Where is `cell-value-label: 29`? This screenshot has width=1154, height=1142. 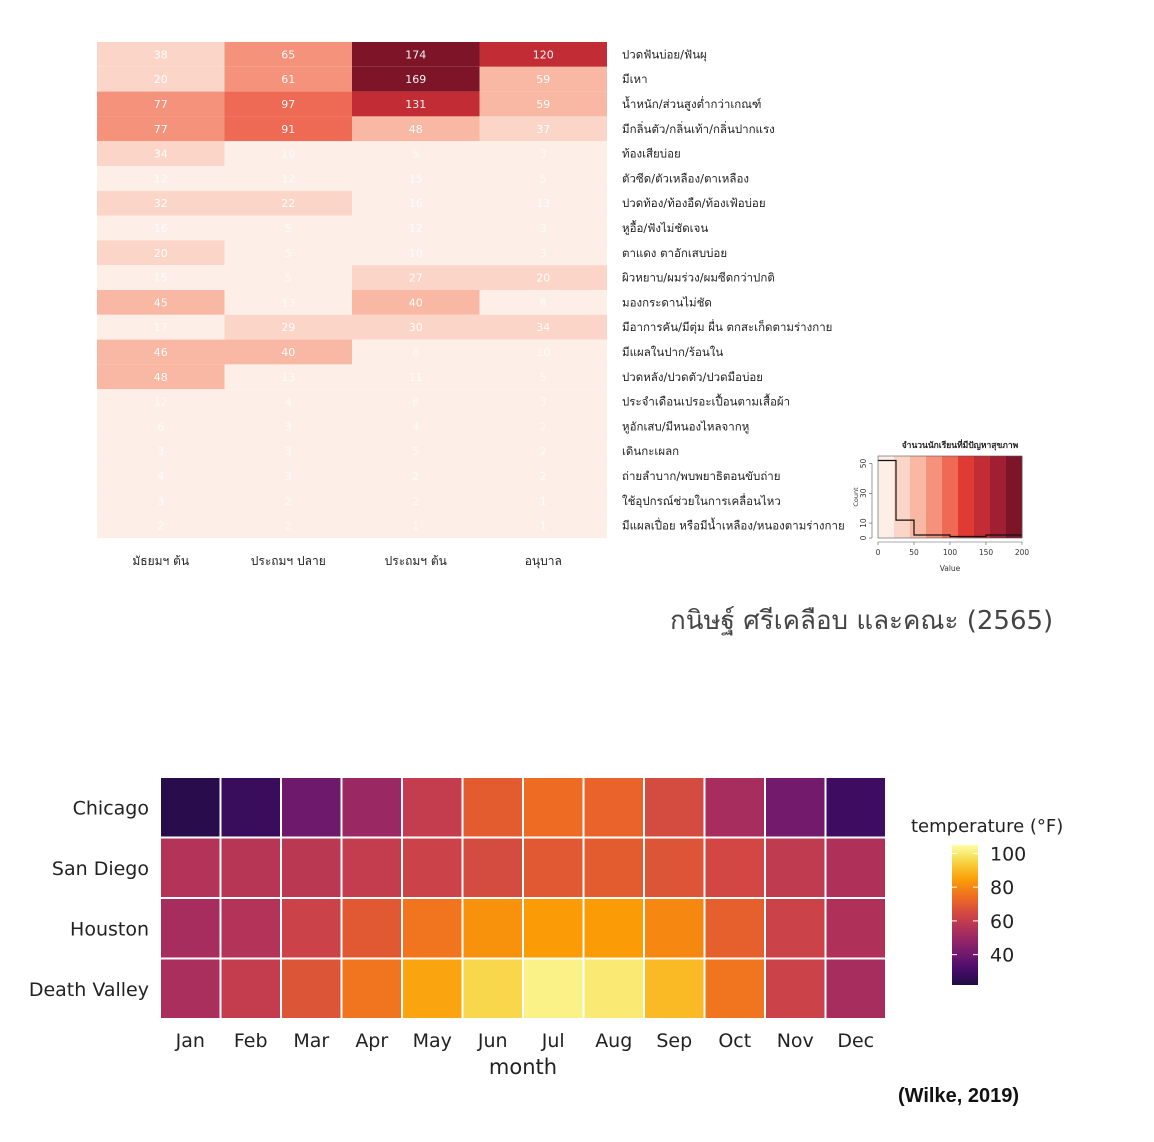
cell-value-label: 29 is located at coordinates (288, 327).